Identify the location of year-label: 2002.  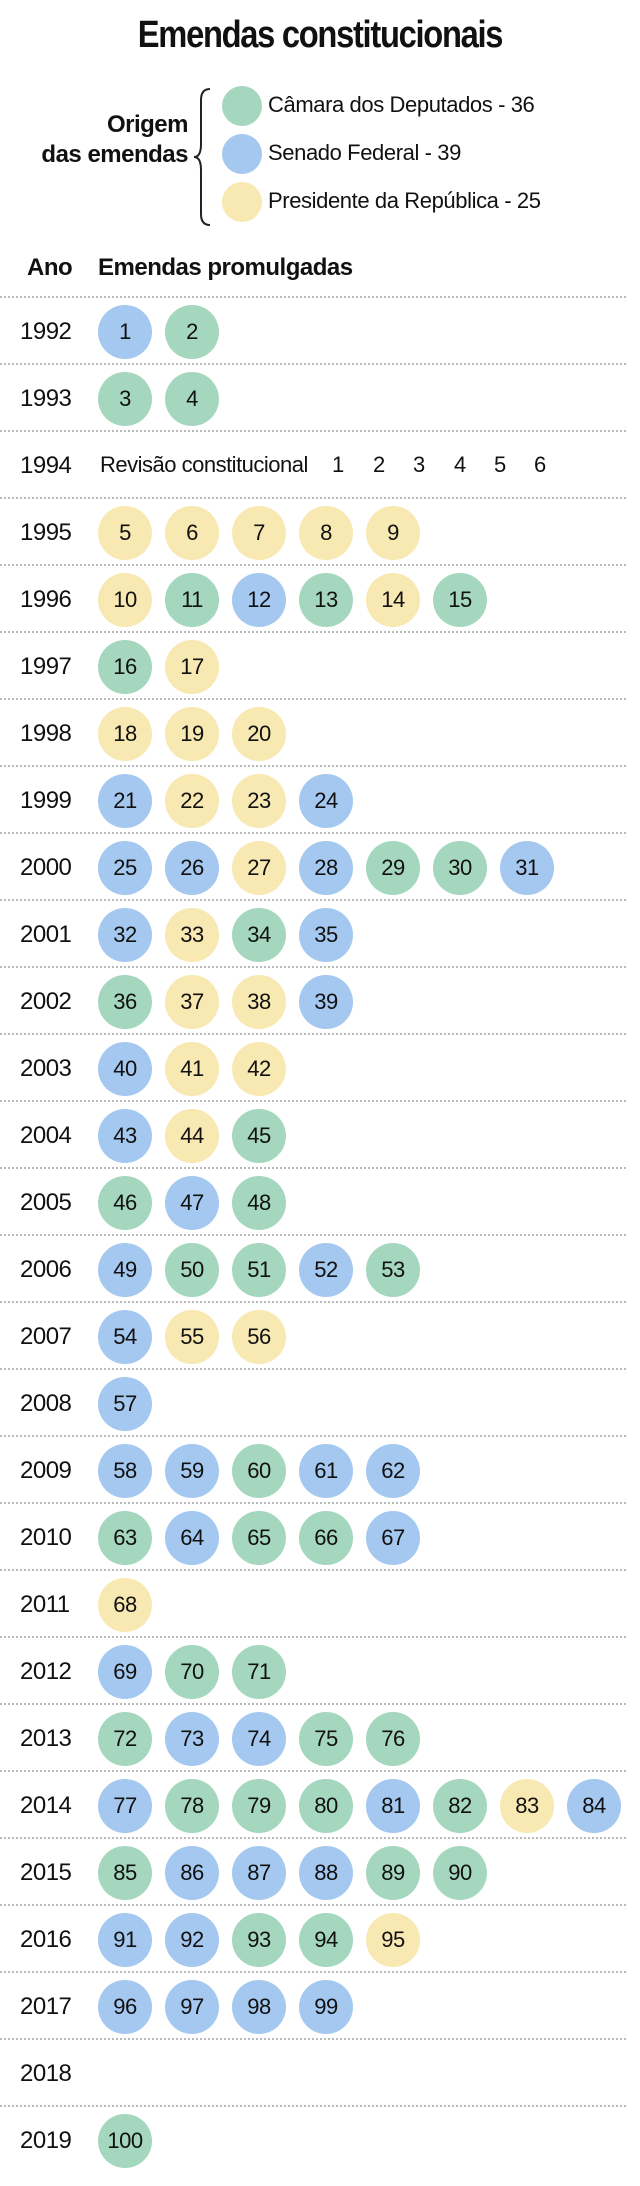
(46, 1001).